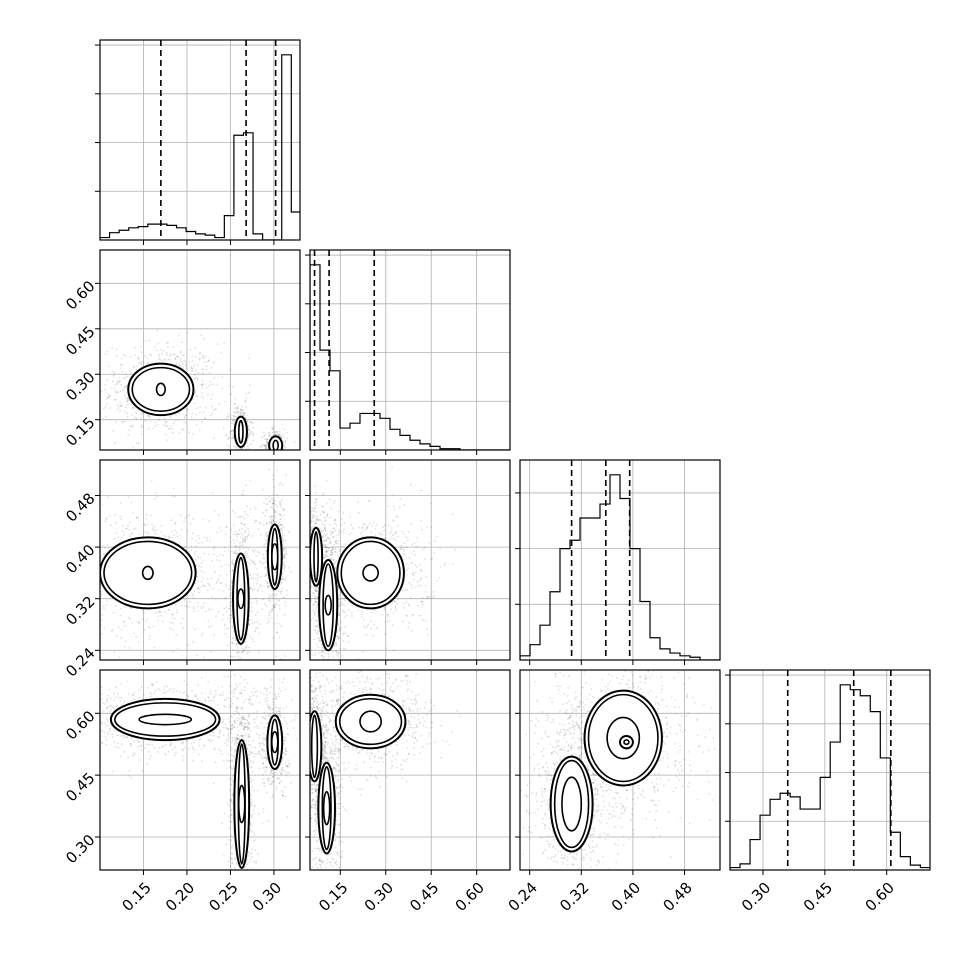 Image resolution: width=970 pixels, height=970 pixels. I want to click on panel-2-0: 0.240.320.400.48, so click(159, 569).